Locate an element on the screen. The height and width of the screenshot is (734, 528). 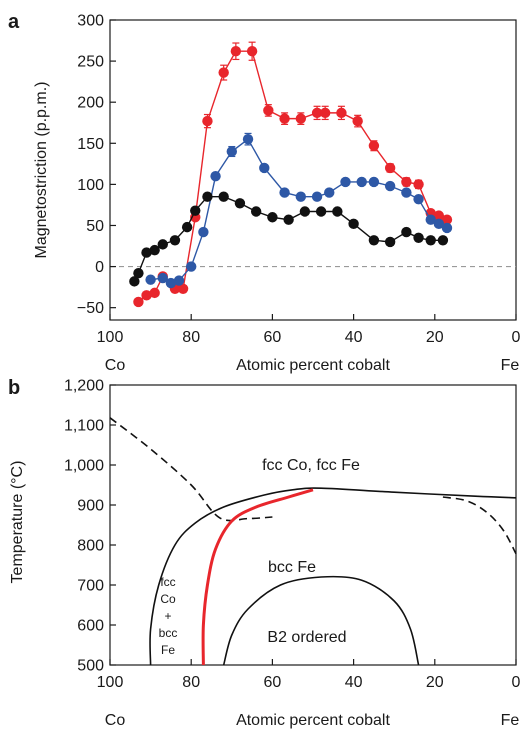
region-b2-label: B2 ordered is located at coordinates (306, 637).